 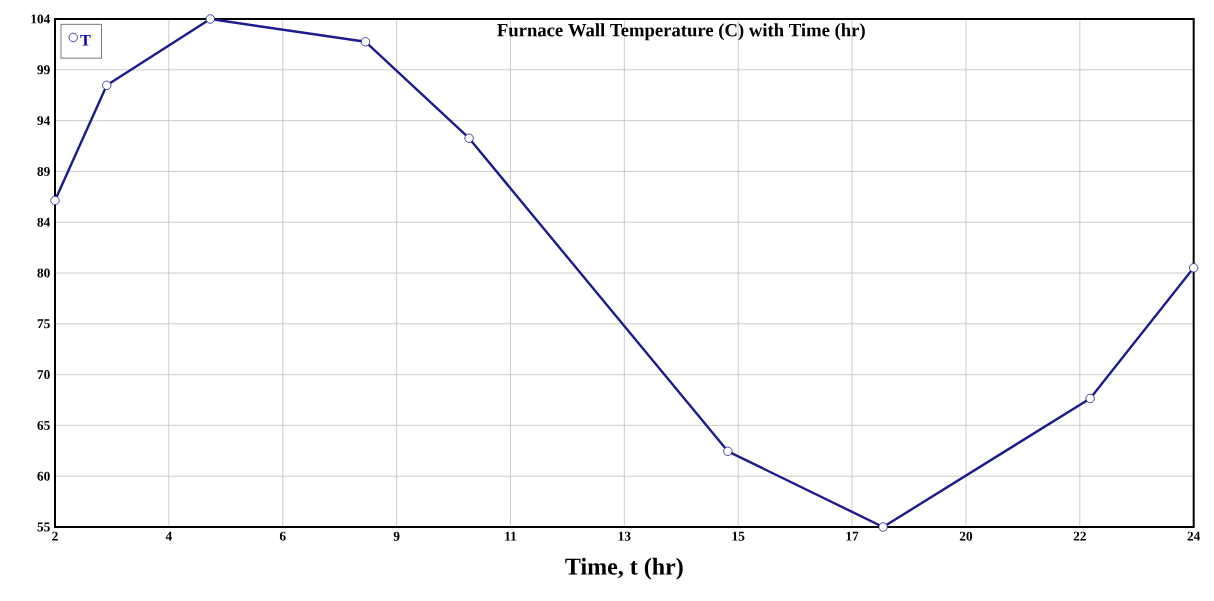 I want to click on y-tick-label: 60, so click(x=43, y=476).